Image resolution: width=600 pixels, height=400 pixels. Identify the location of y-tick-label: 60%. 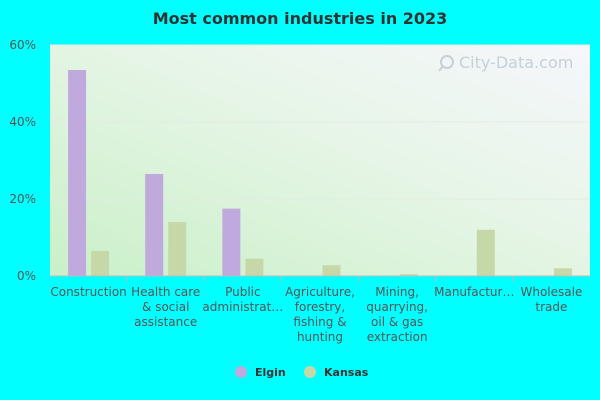
(22, 45).